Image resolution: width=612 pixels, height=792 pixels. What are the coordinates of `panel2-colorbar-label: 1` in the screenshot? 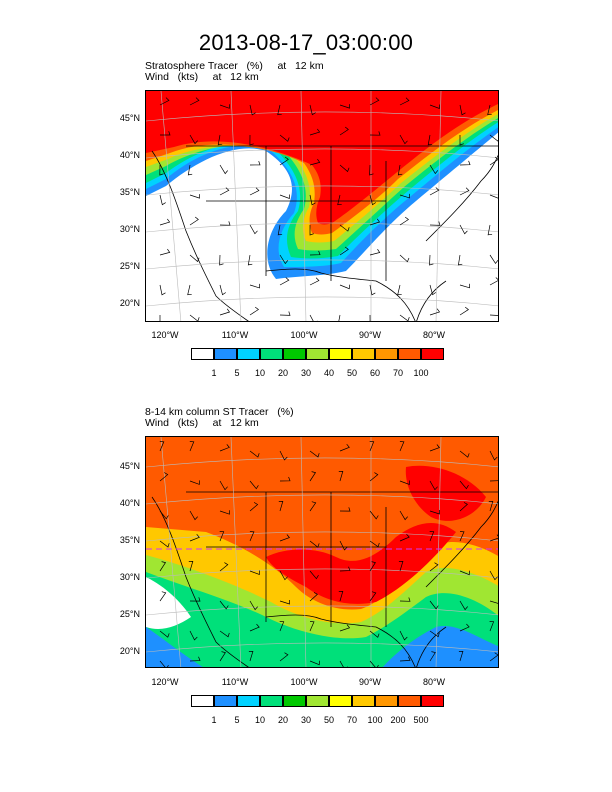 It's located at (214, 720).